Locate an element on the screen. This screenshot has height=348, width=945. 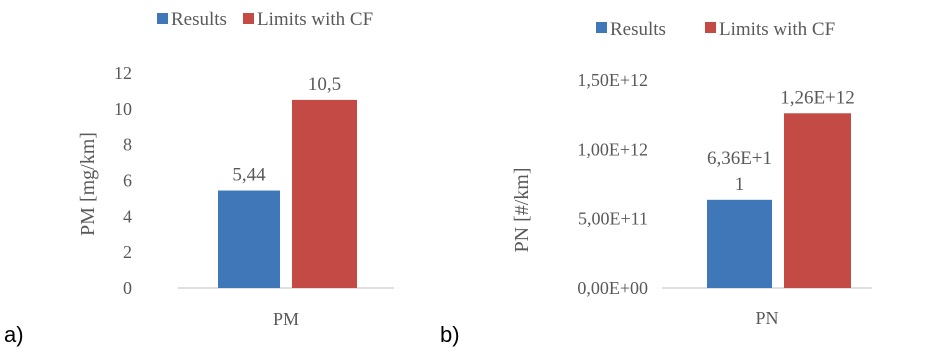
data-labels-pn: 6,36E+1 1 1,26E+12 is located at coordinates (781, 141).